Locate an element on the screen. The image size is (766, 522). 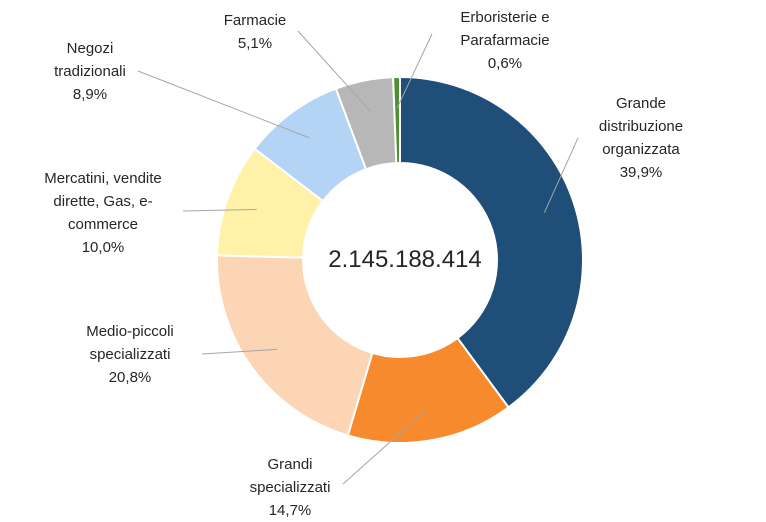
label-line: Medio-piccoli is located at coordinates (130, 331).